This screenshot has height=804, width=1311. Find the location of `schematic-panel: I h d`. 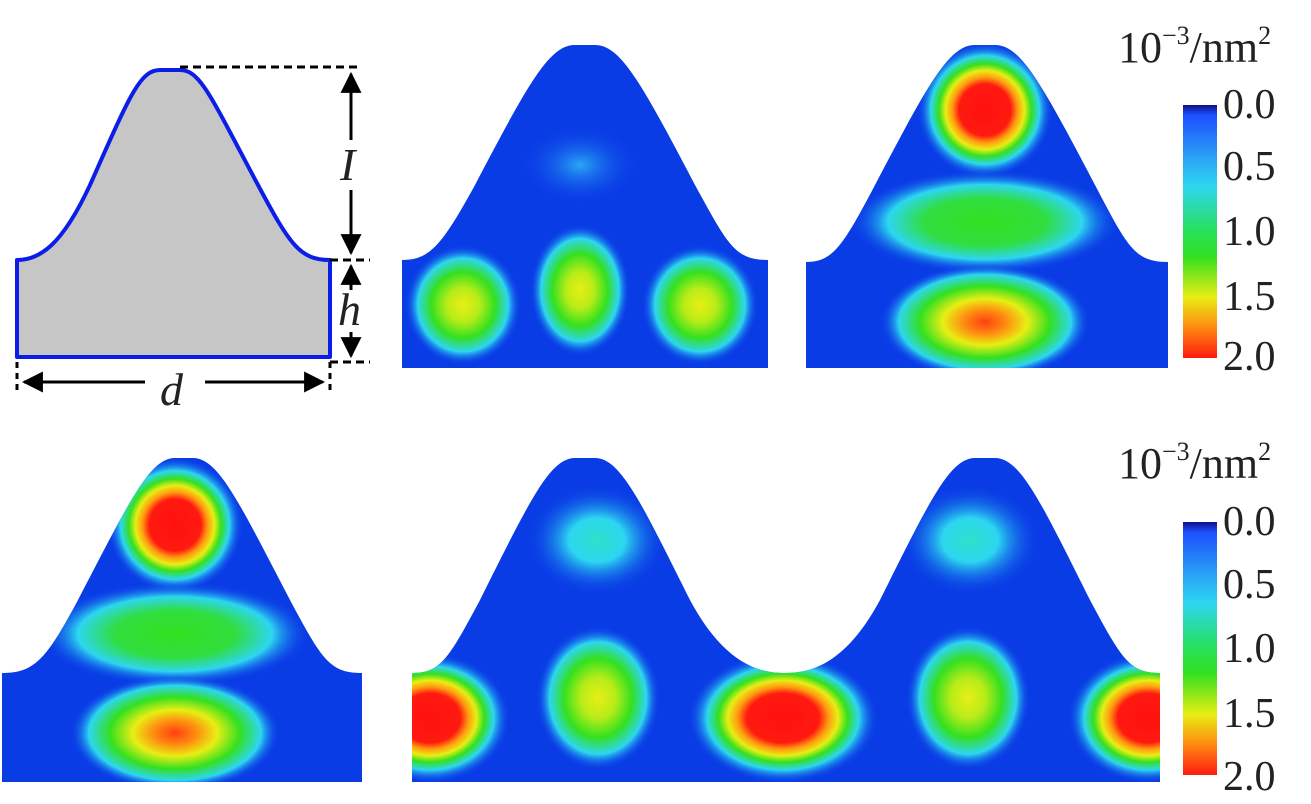

schematic-panel: I h d is located at coordinates (192, 240).